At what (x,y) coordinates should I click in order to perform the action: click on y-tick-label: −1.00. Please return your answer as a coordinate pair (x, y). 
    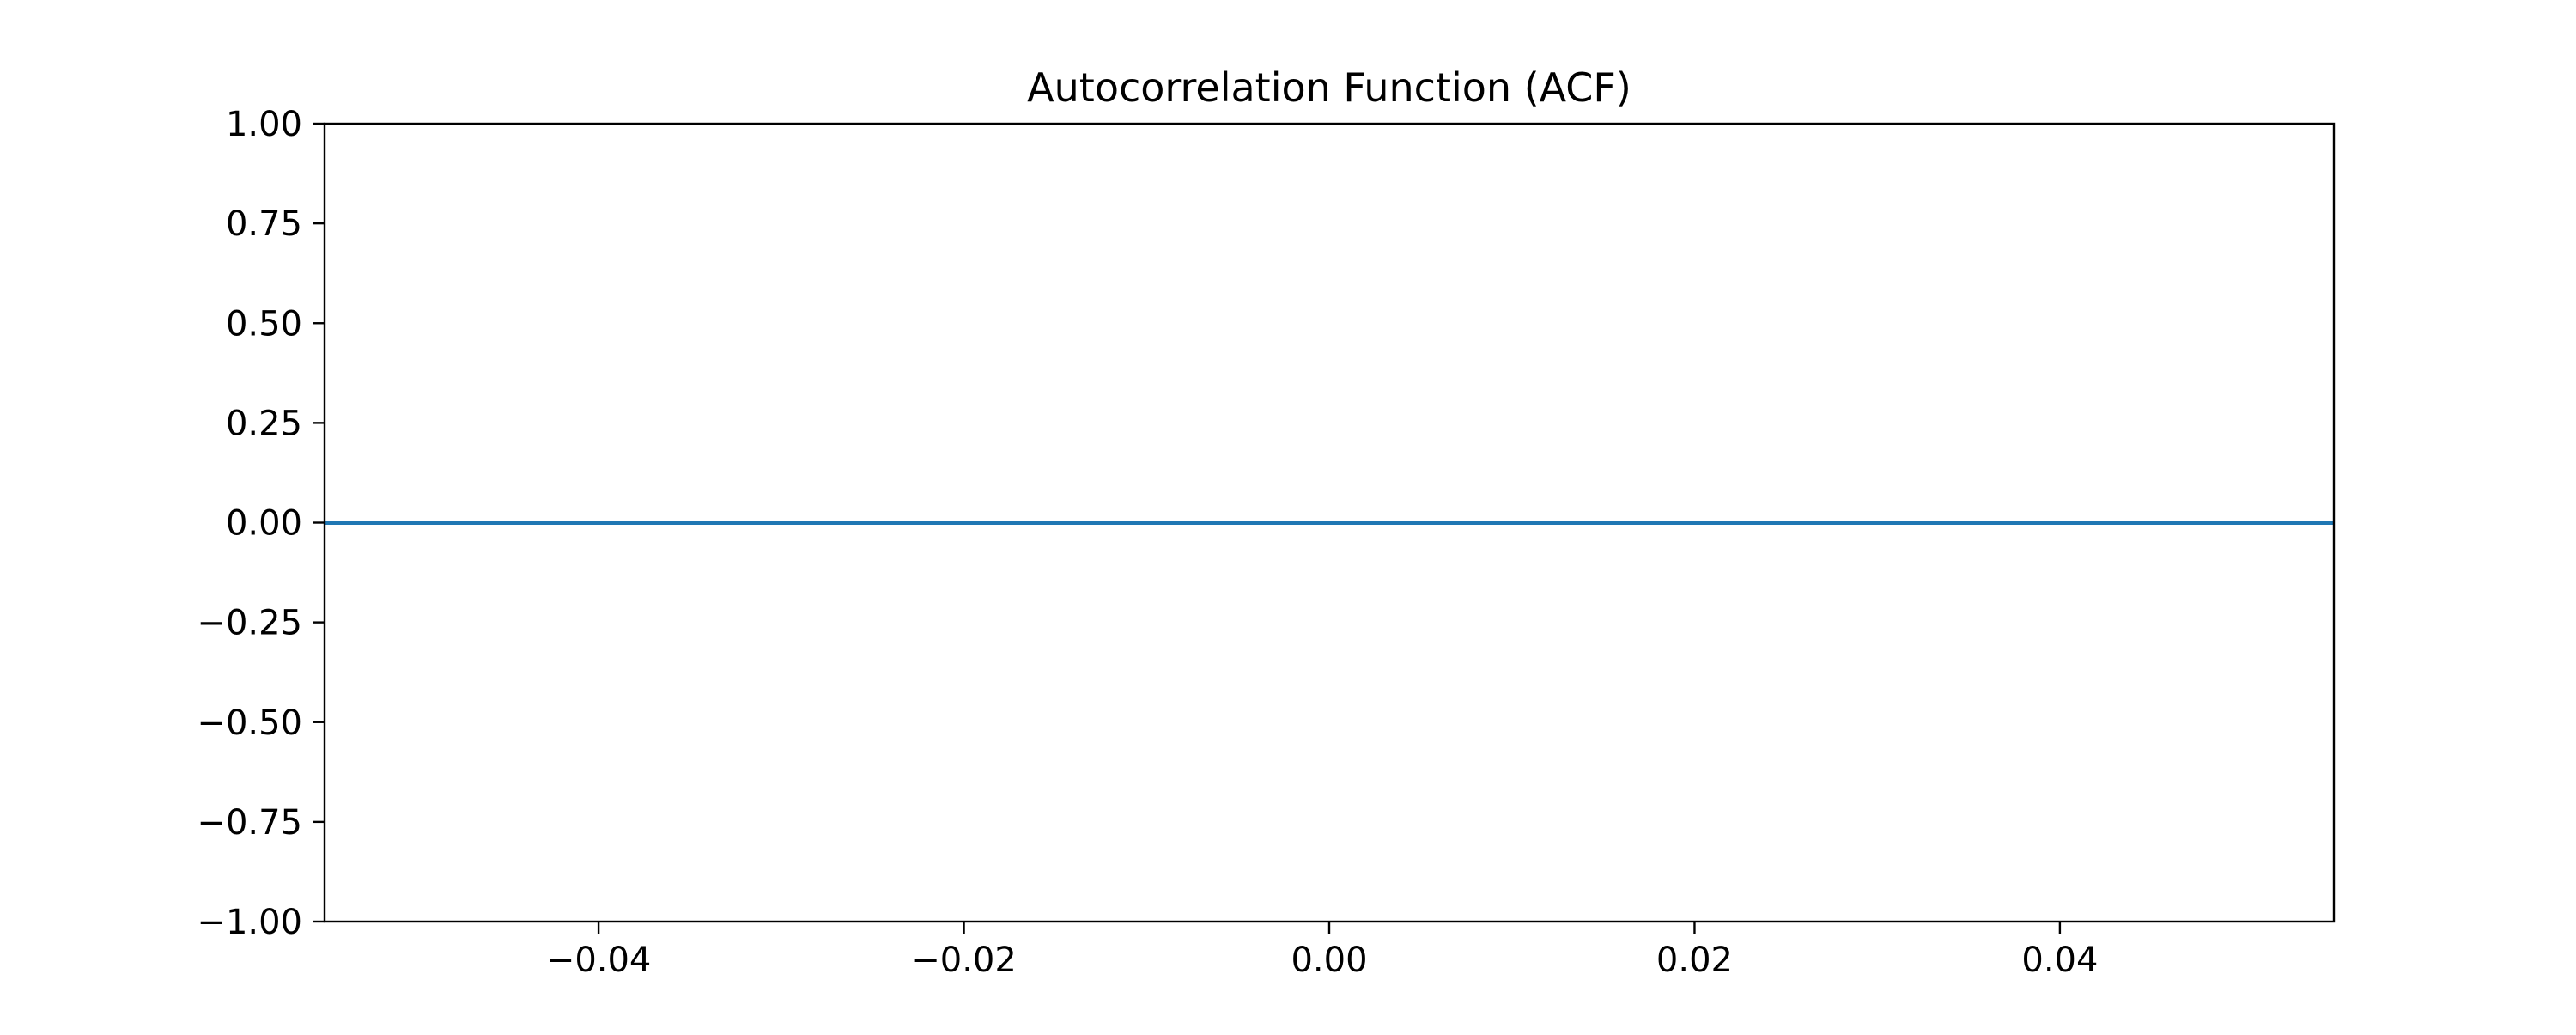
    Looking at the image, I should click on (250, 922).